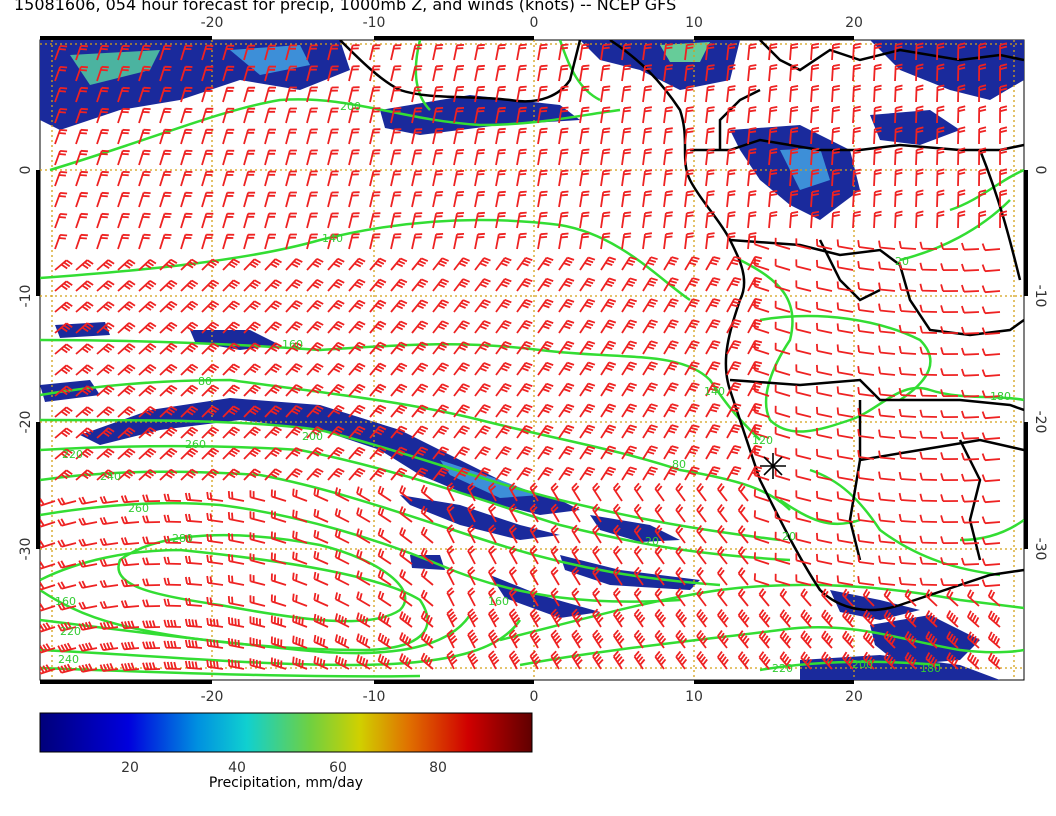  I want to click on tick-label: 20, so click(854, 23).